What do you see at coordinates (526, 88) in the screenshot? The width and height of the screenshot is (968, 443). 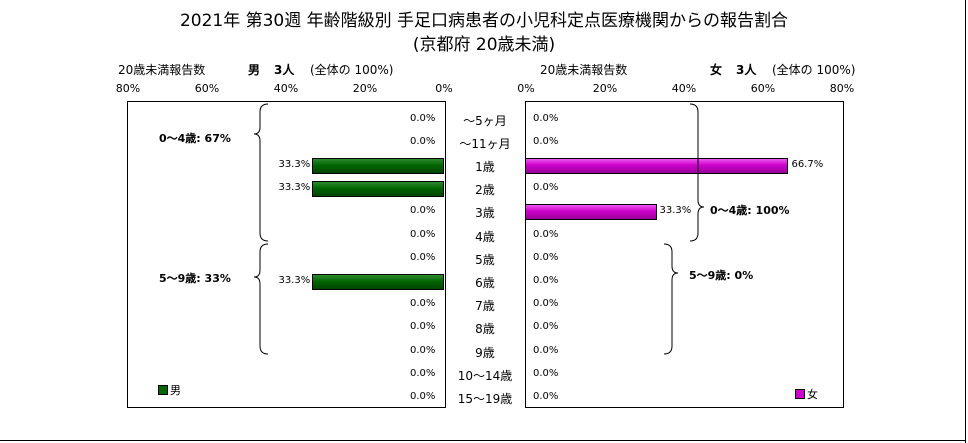 I see `right-tick: 0%` at bounding box center [526, 88].